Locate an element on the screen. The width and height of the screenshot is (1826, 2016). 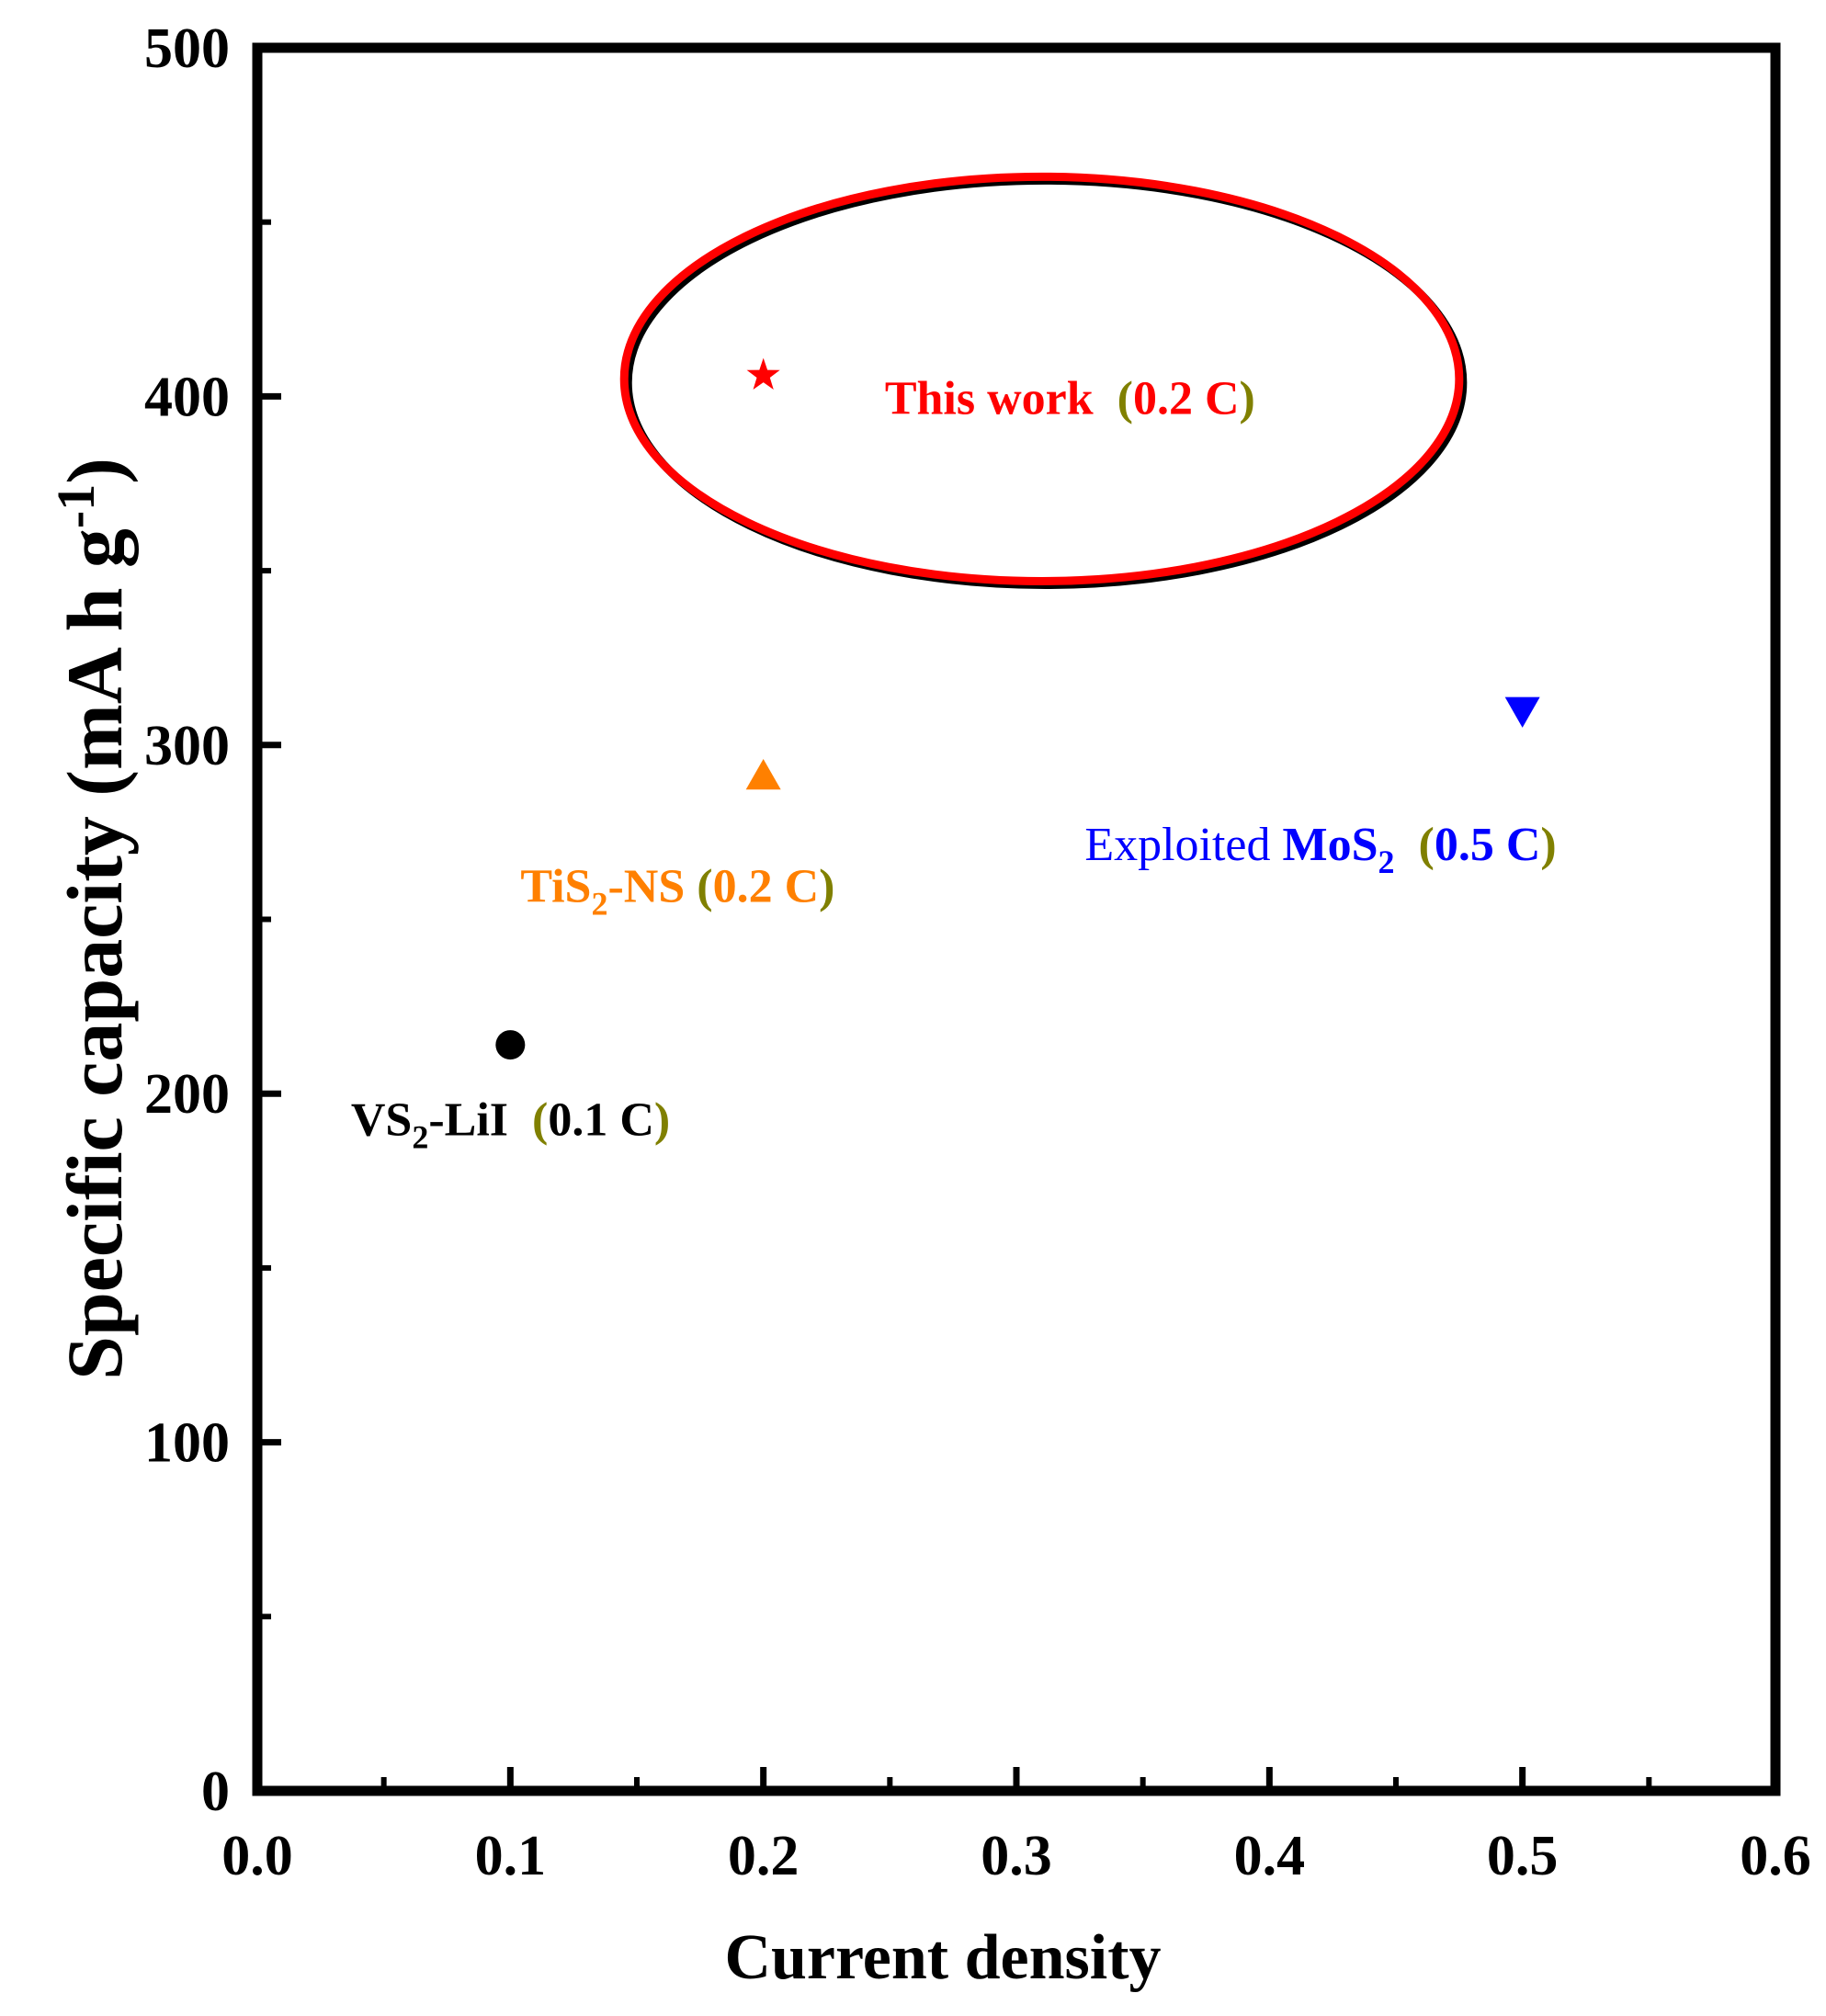
y-tick-label: 0 is located at coordinates (215, 1792).